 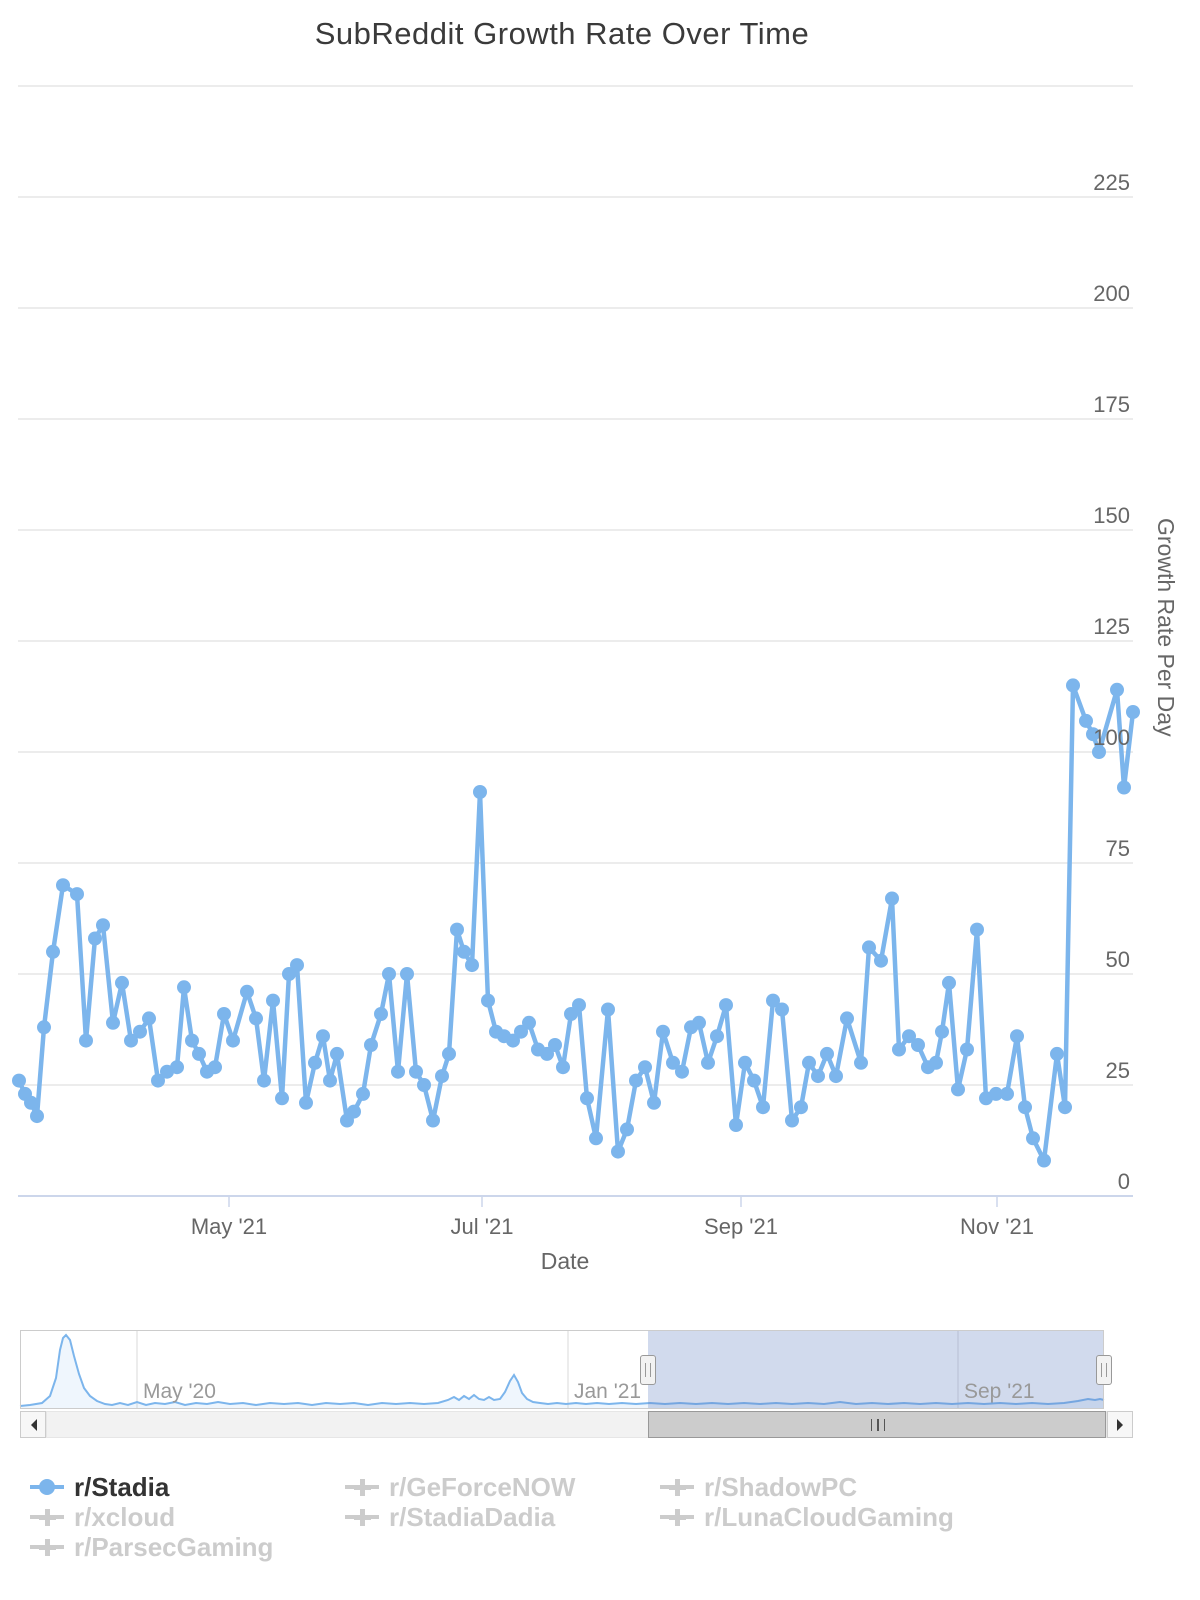 I want to click on legend-item-r-geforcenow: r/GeForceNOW, so click(x=502, y=1487).